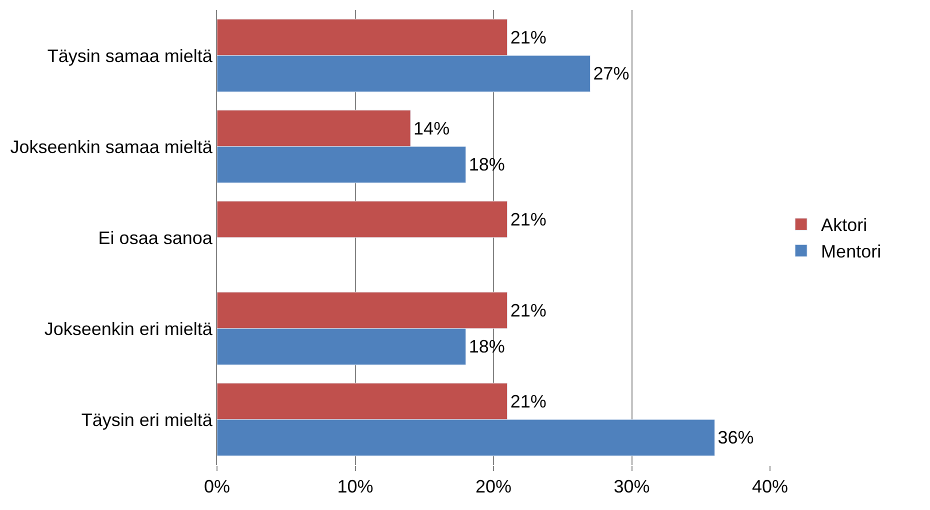  What do you see at coordinates (355, 486) in the screenshot?
I see `x-tick-label: 10%` at bounding box center [355, 486].